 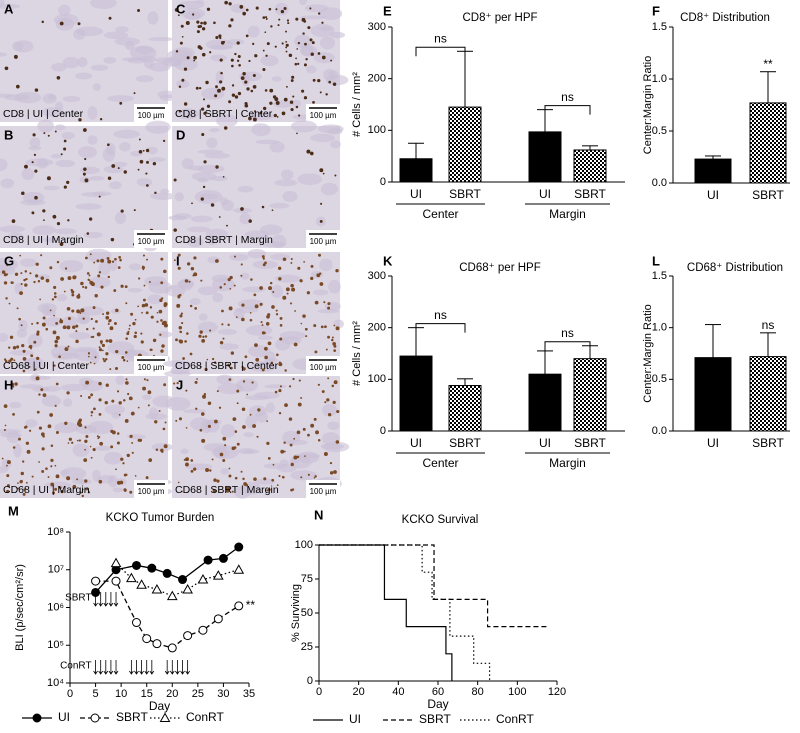 I want to click on y-tick-label: 100, so click(x=304, y=545).